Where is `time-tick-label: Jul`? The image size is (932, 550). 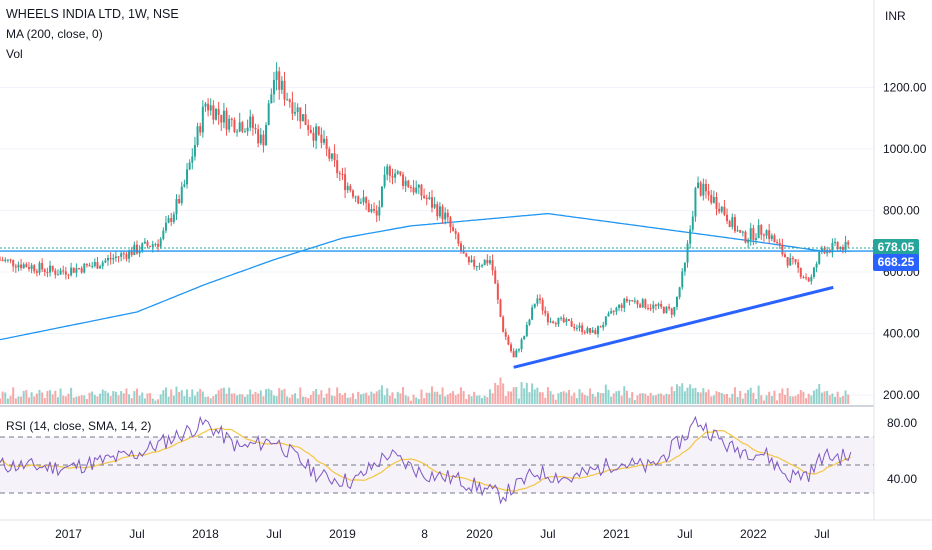 time-tick-label: Jul is located at coordinates (273, 534).